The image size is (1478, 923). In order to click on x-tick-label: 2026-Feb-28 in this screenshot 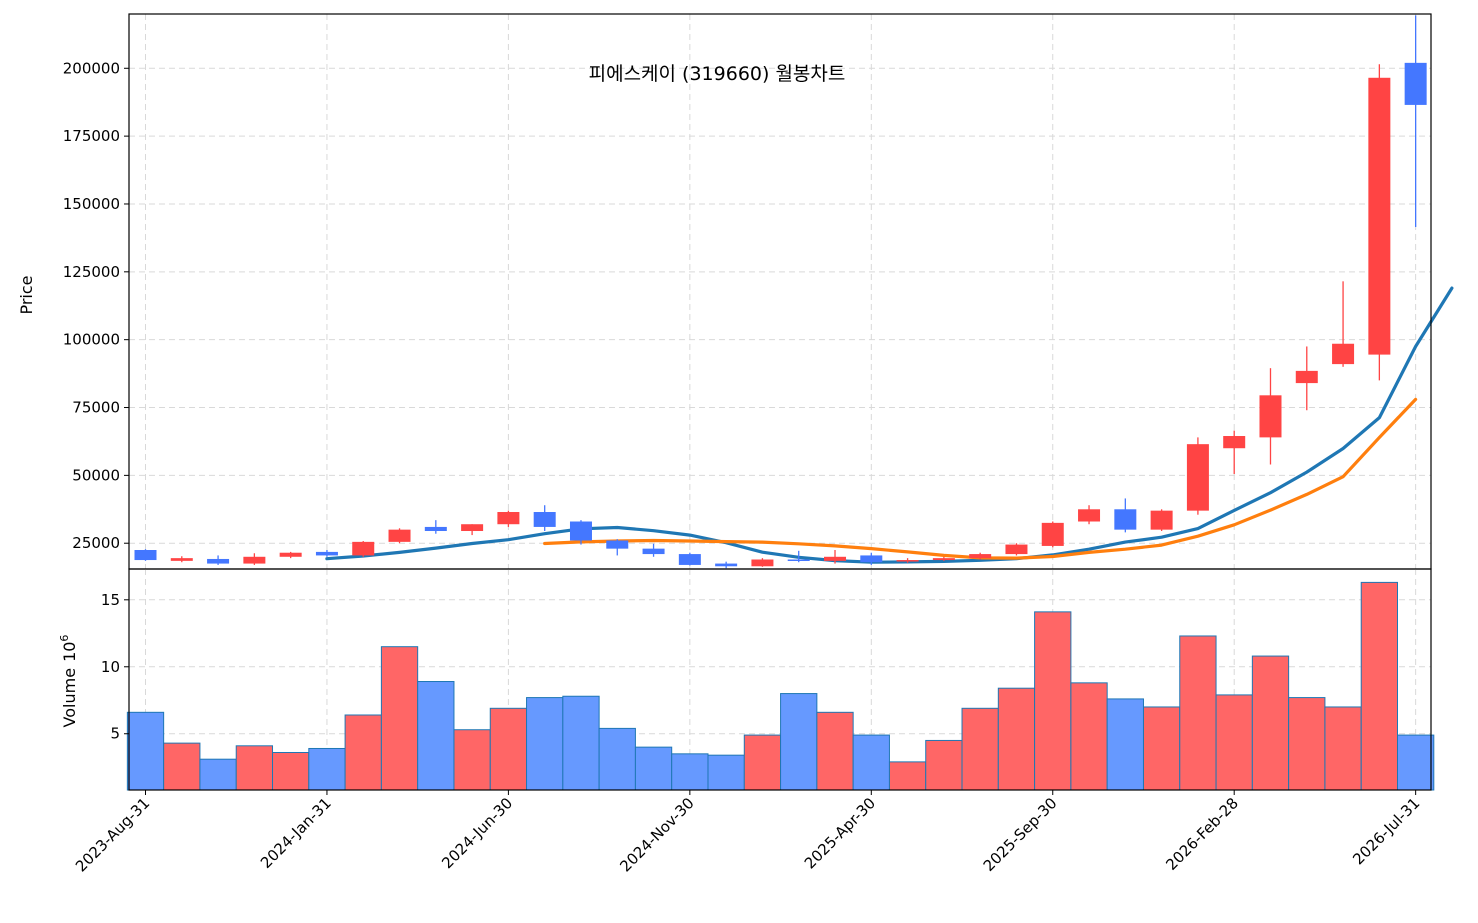, I will do `click(1202, 834)`.